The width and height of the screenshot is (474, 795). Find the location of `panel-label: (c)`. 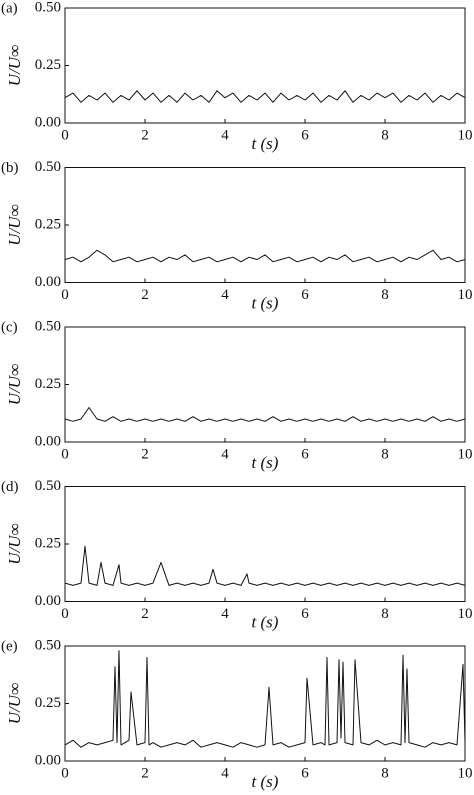

panel-label: (c) is located at coordinates (9, 327).